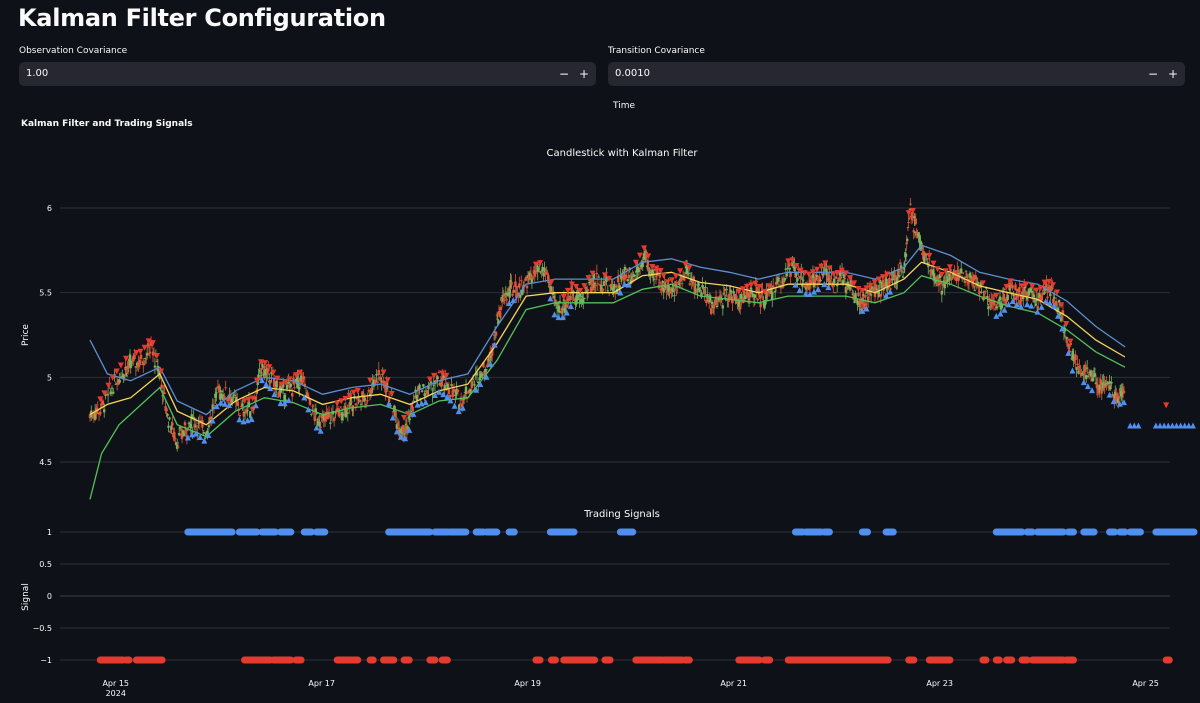 The height and width of the screenshot is (703, 1200). I want to click on date-tick-label: Apr 17, so click(321, 683).